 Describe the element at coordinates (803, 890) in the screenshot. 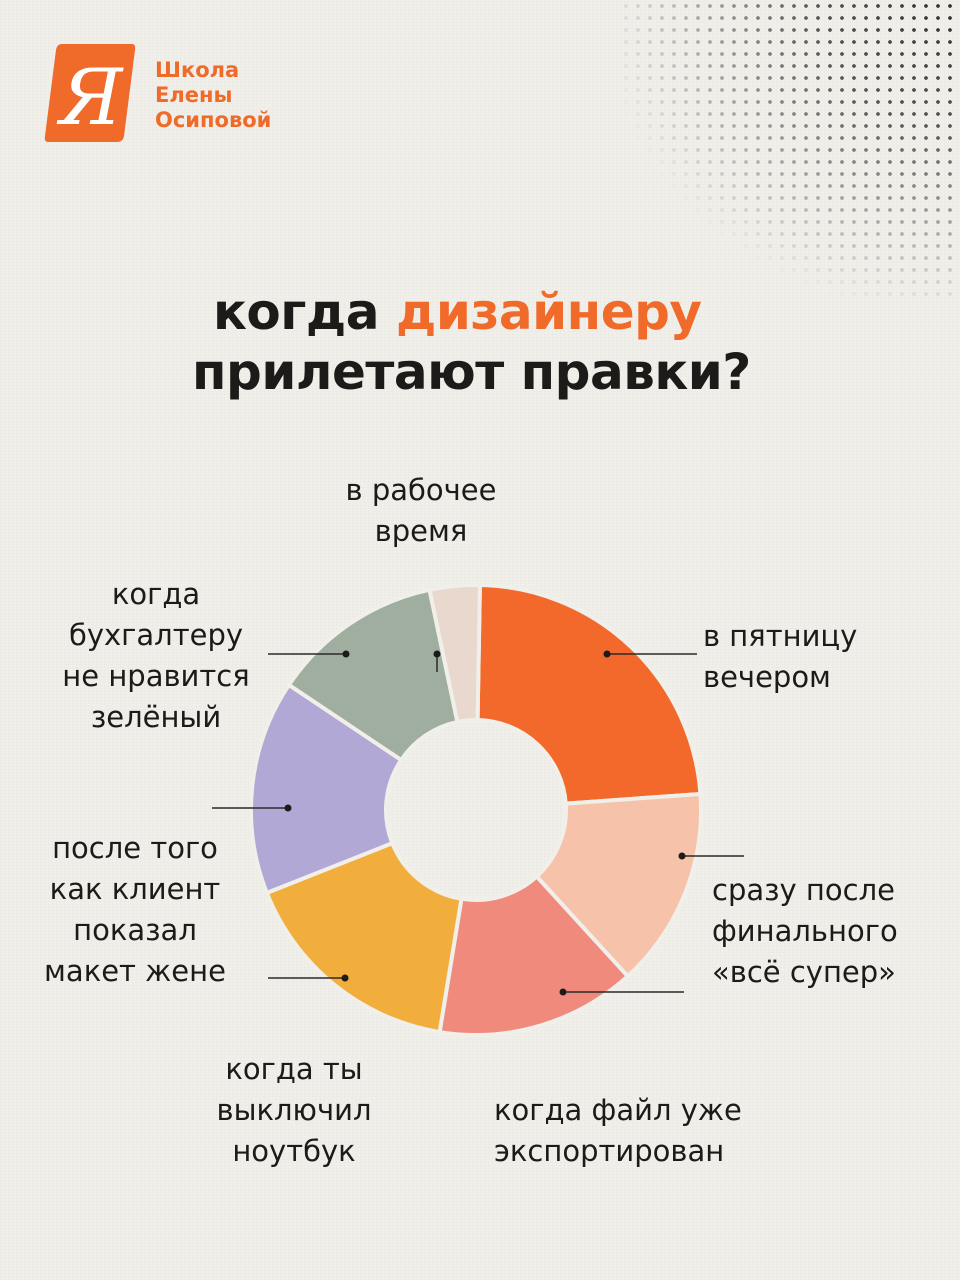

I see `slice-label-line: сразу после` at that location.